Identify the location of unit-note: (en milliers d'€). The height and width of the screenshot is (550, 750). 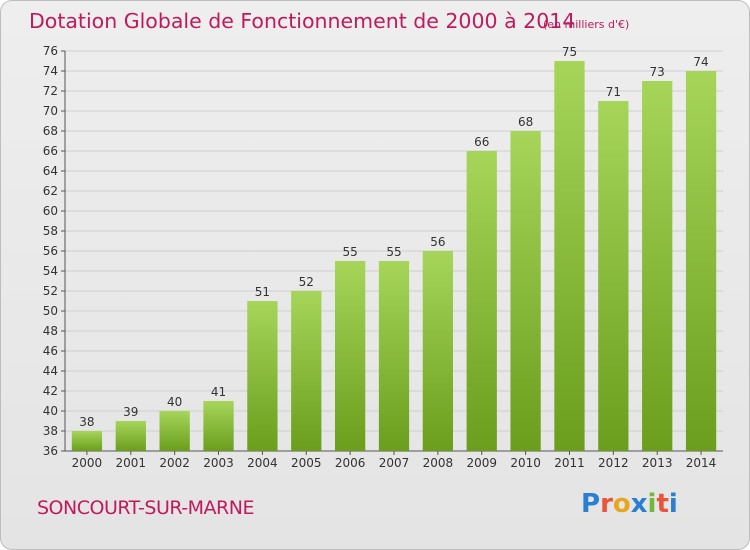
(586, 24).